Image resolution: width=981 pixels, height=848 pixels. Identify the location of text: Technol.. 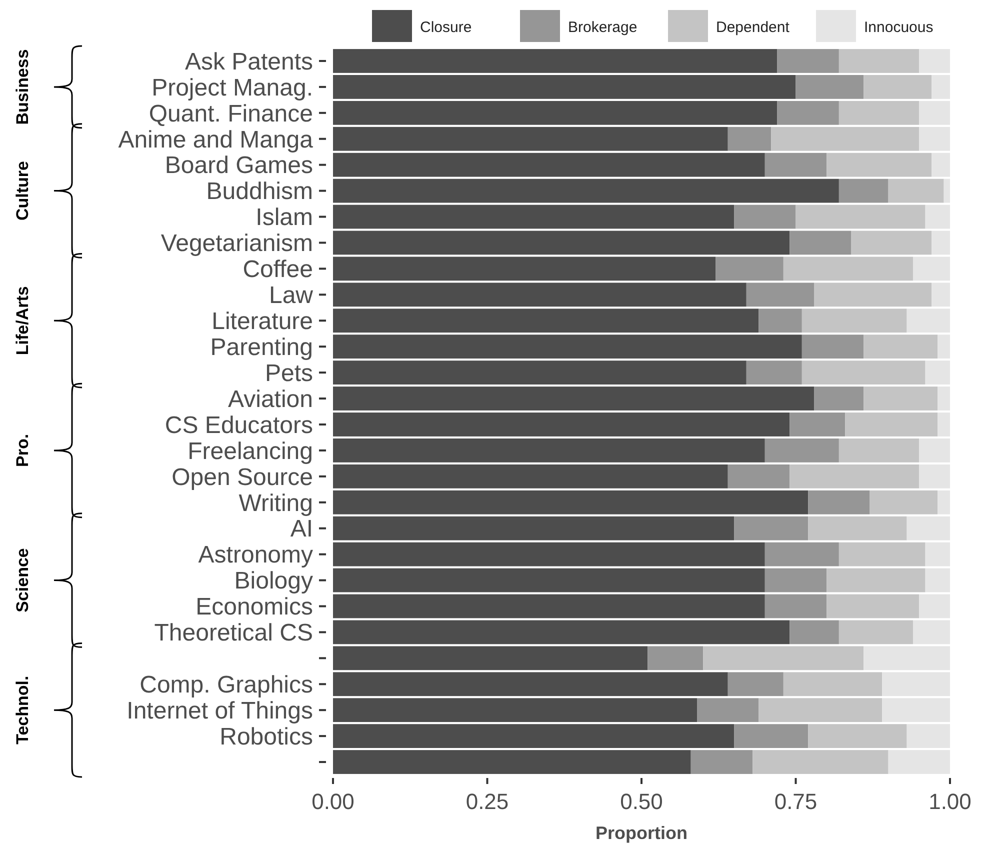
(22, 710).